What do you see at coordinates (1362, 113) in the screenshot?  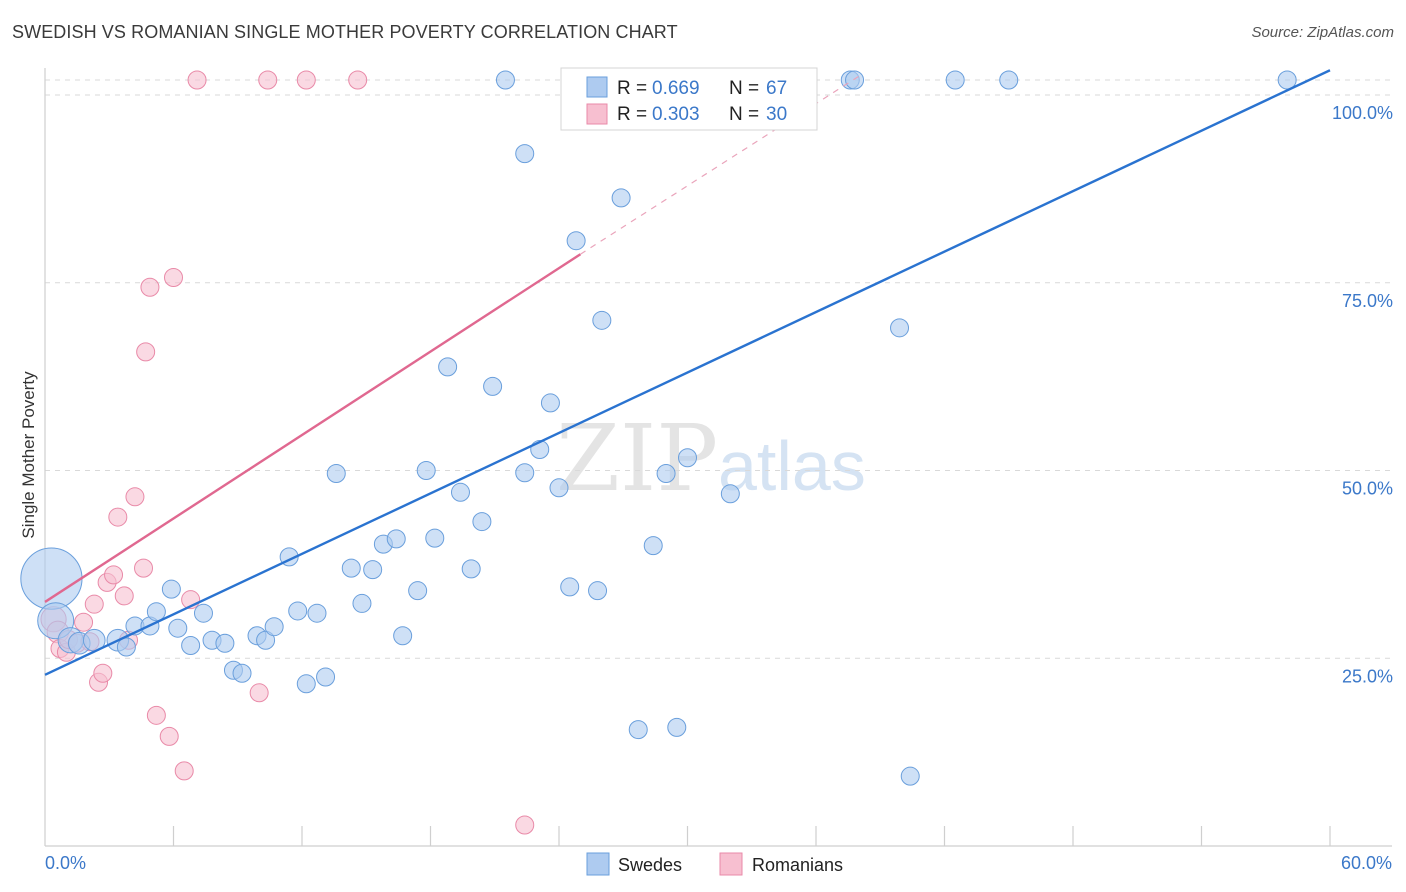 I see `y-tick-label: 100.0%` at bounding box center [1362, 113].